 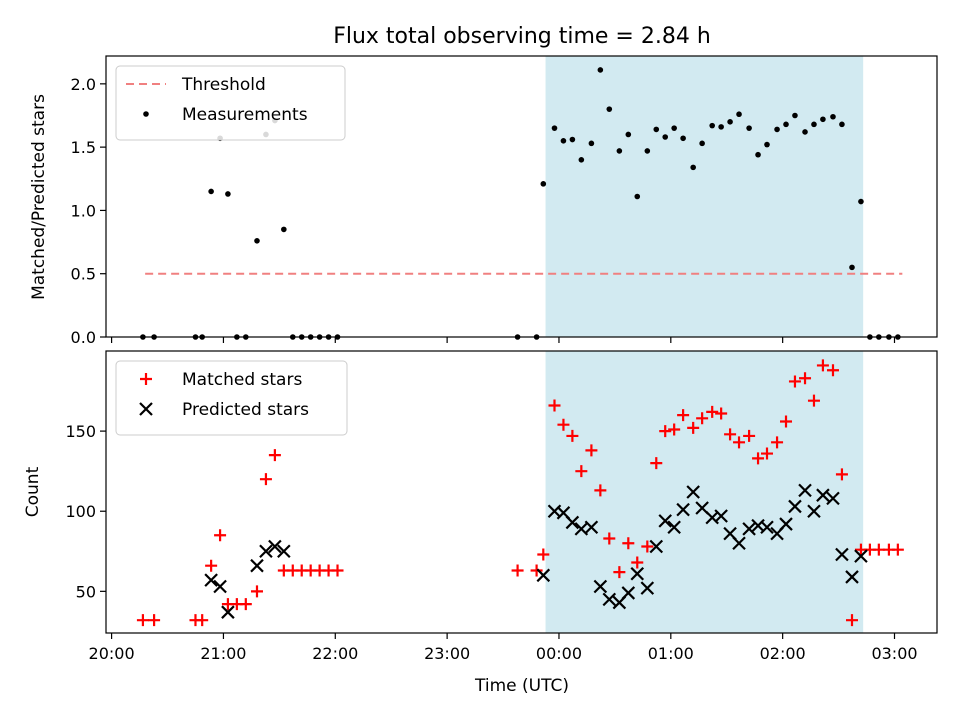 I want to click on y-tick-label: 1.5, so click(x=83, y=147).